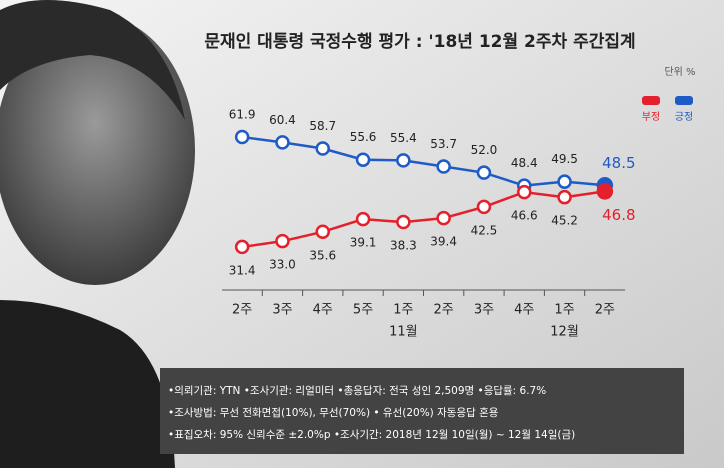 Image resolution: width=724 pixels, height=468 pixels. Describe the element at coordinates (419, 41) in the screenshot. I see `chart-title: 문재인 대통령 국정수행 평가 : '18년 12월 2주차 주간집계` at that location.